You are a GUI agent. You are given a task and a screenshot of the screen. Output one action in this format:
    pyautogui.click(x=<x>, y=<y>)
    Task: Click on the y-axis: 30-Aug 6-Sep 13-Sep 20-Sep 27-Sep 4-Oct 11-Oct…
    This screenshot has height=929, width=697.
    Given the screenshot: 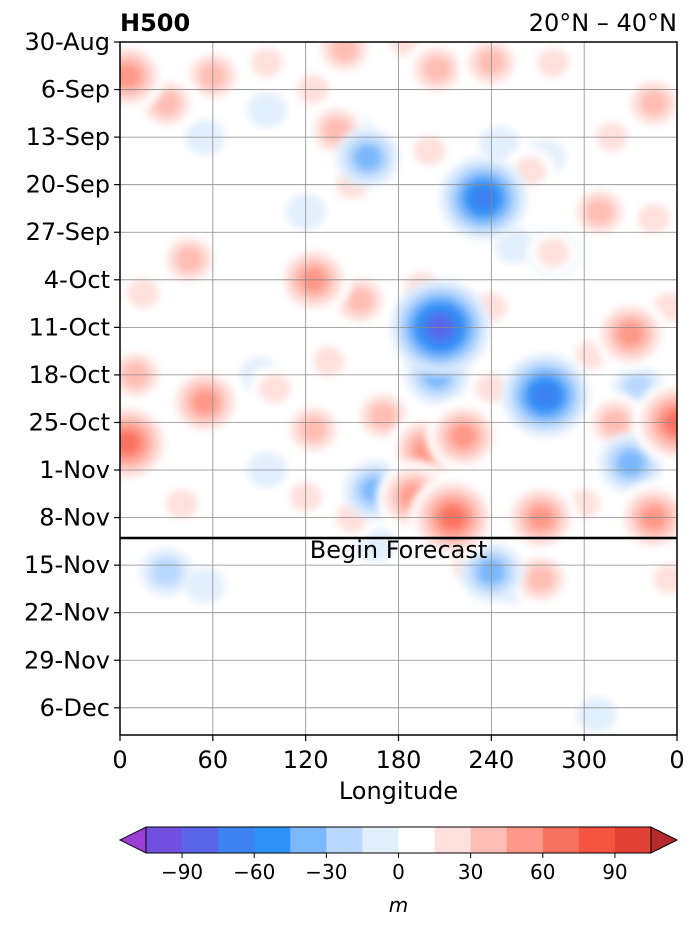 What is the action you would take?
    pyautogui.click(x=72, y=375)
    